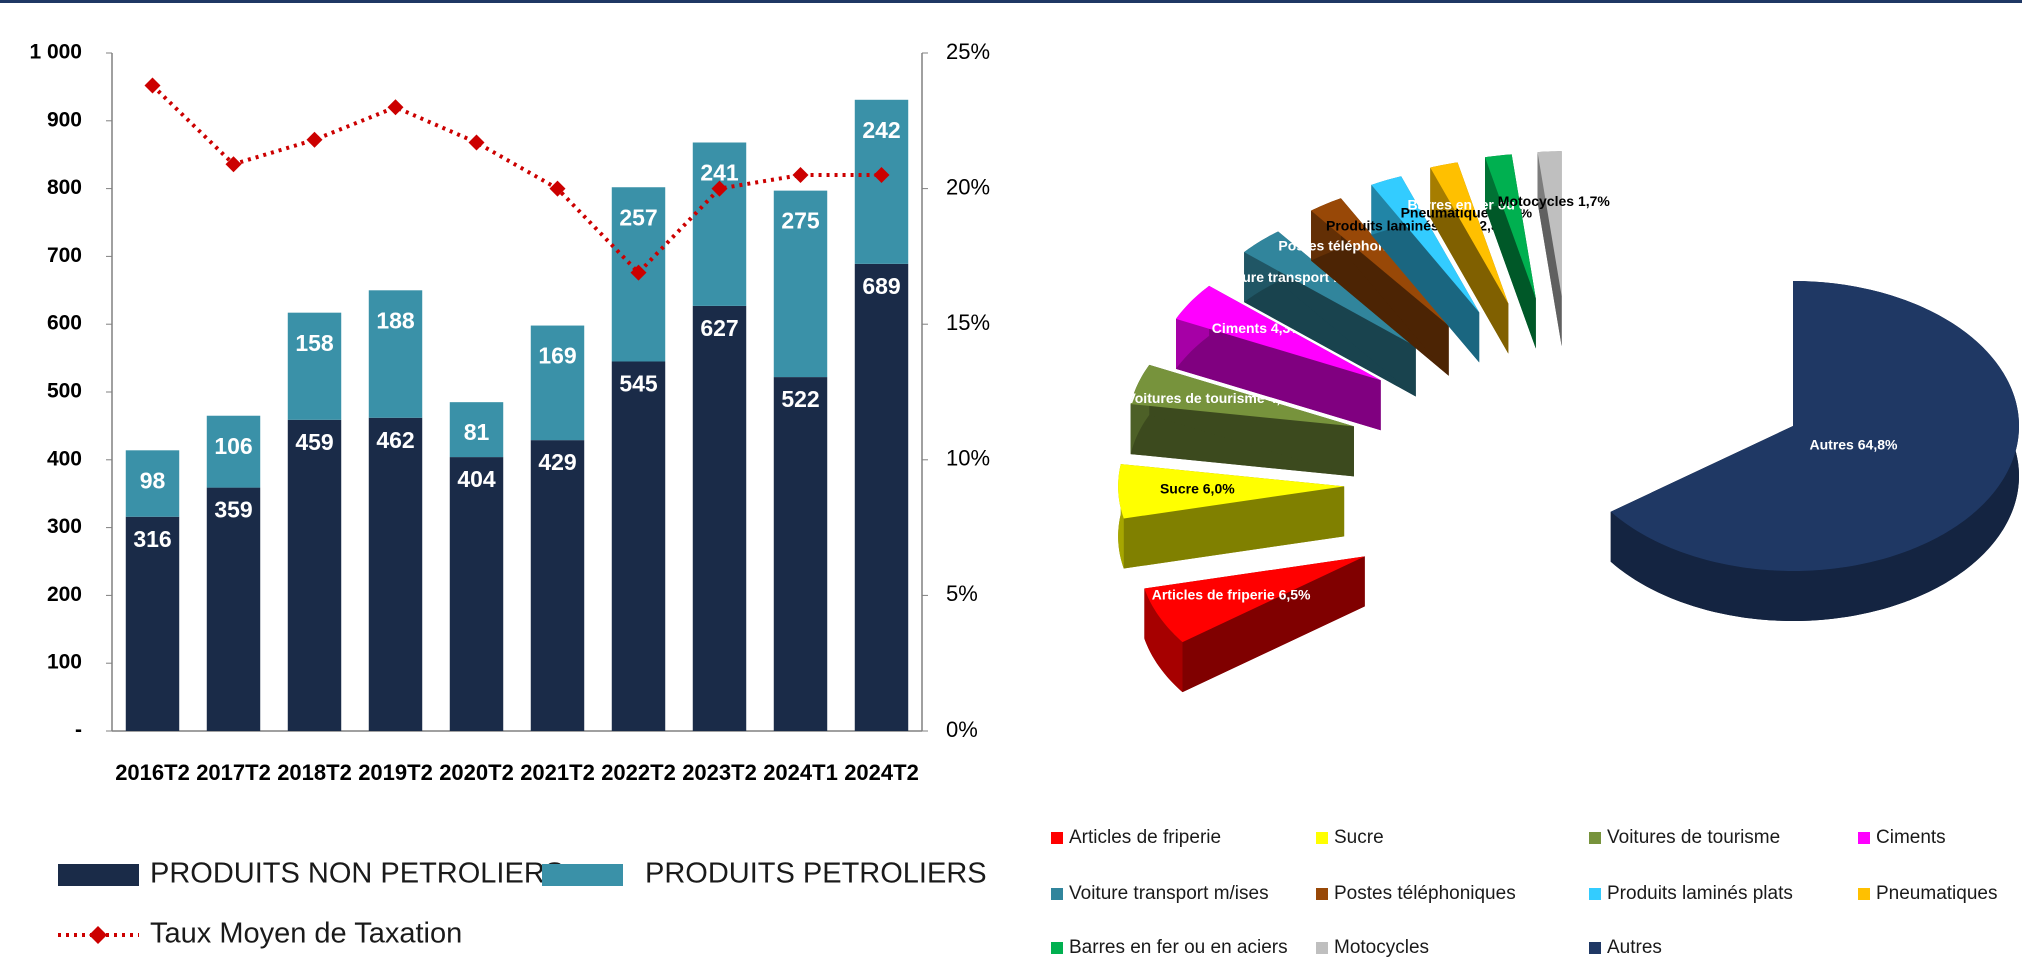  I want to click on y2-tick-label: 25%, so click(968, 51).